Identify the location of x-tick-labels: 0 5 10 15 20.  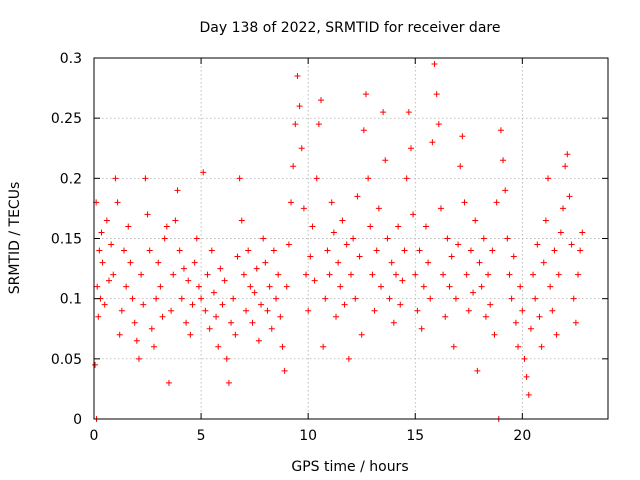
(311, 436).